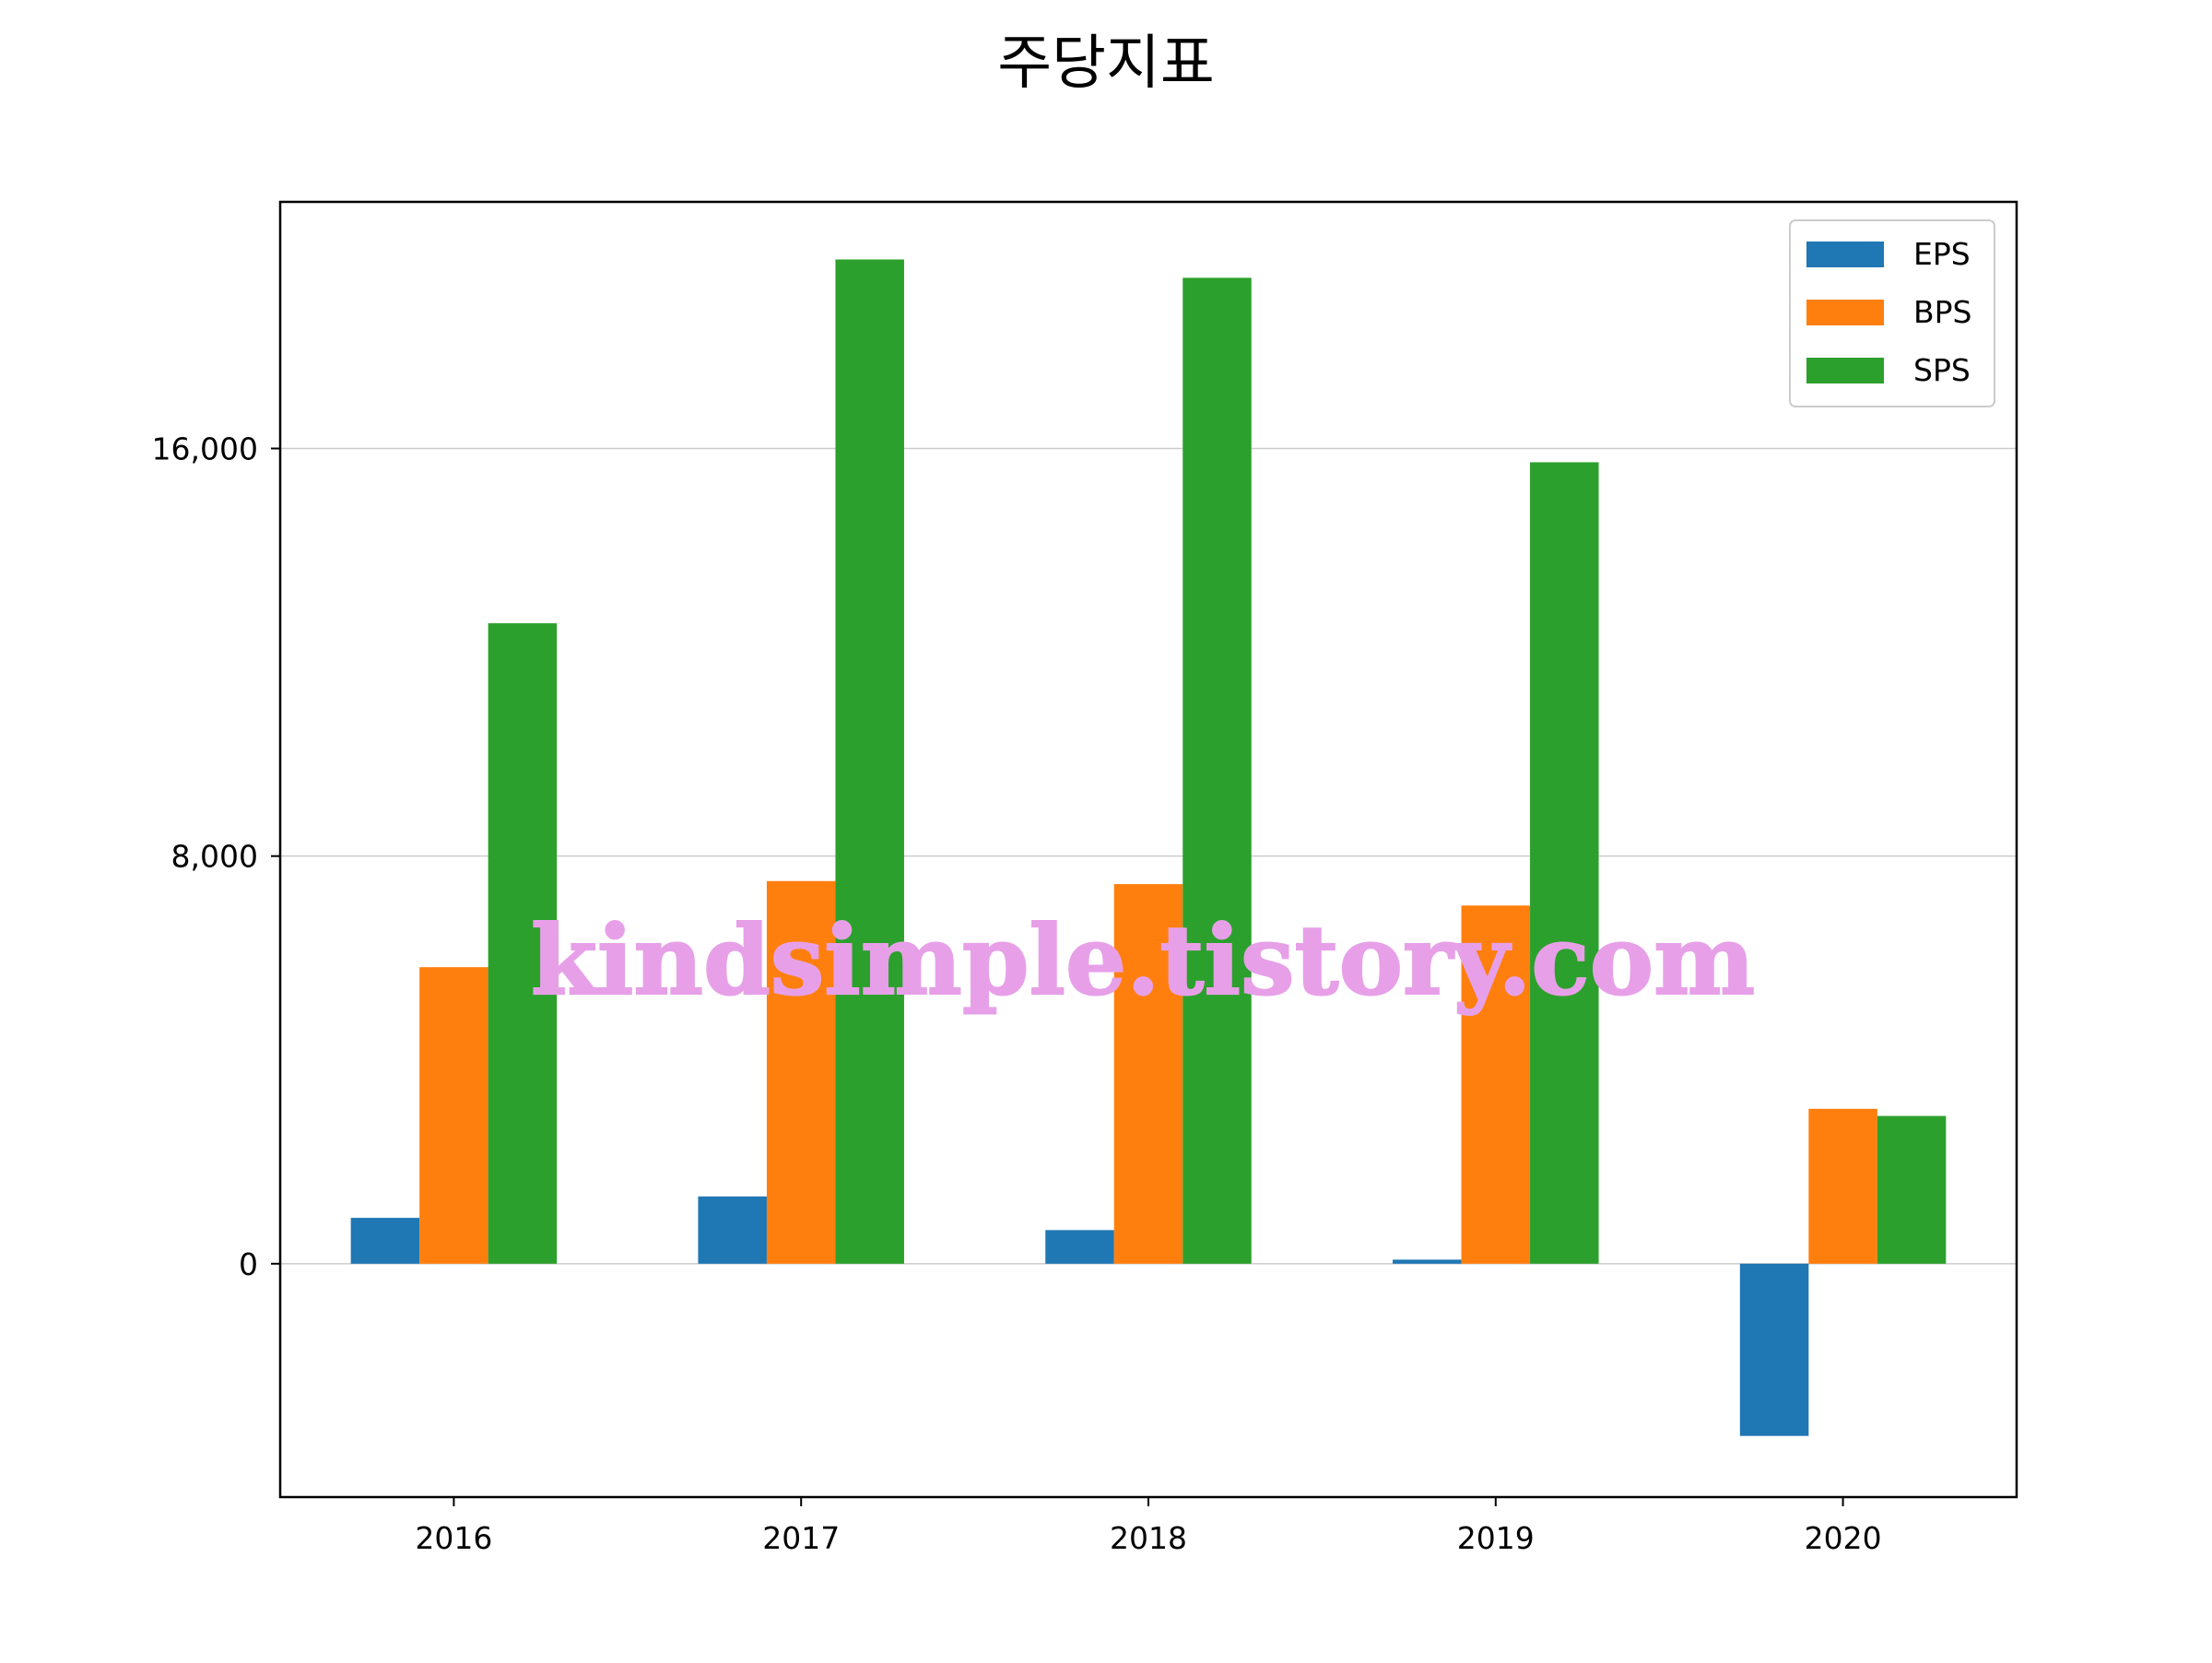 The height and width of the screenshot is (1663, 2212). I want to click on legend-label: SPS, so click(1942, 370).